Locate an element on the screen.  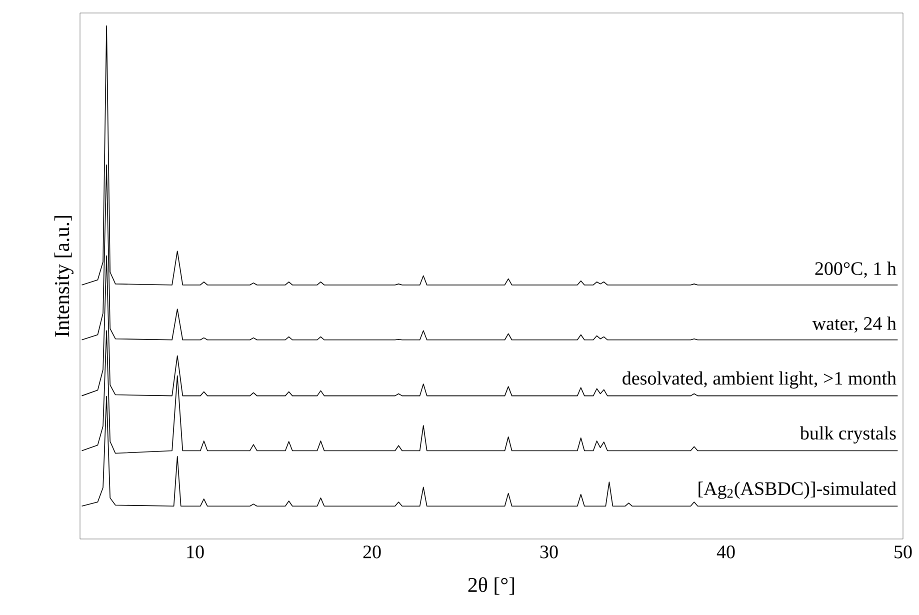
x-tick-label: 40 is located at coordinates (725, 552).